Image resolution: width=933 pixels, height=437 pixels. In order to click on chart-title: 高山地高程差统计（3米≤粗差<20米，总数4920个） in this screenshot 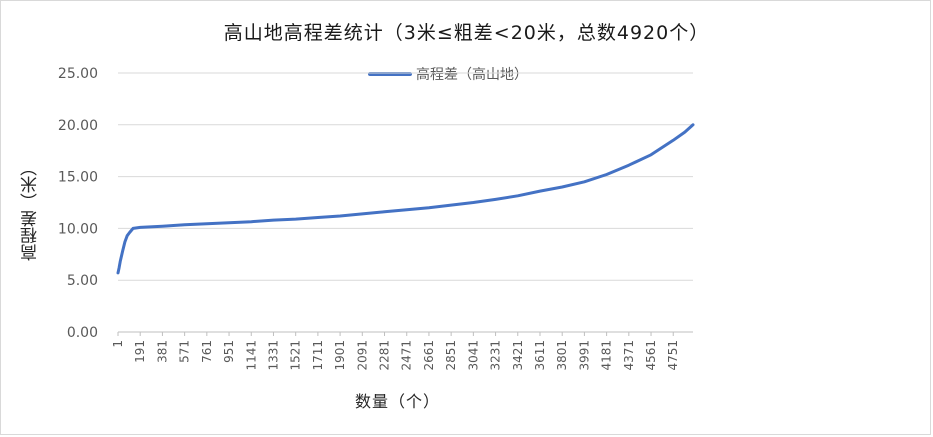, I will do `click(466, 33)`.